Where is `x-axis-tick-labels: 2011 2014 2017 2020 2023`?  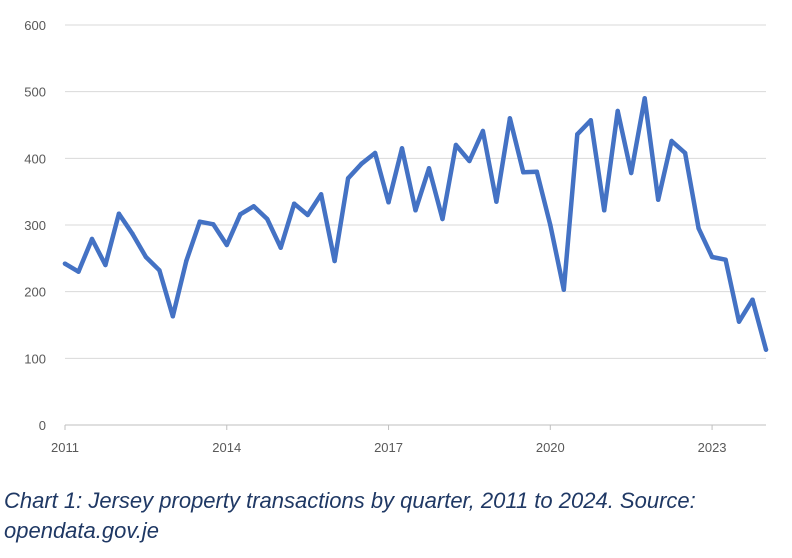
x-axis-tick-labels: 2011 2014 2017 2020 2023 is located at coordinates (389, 440).